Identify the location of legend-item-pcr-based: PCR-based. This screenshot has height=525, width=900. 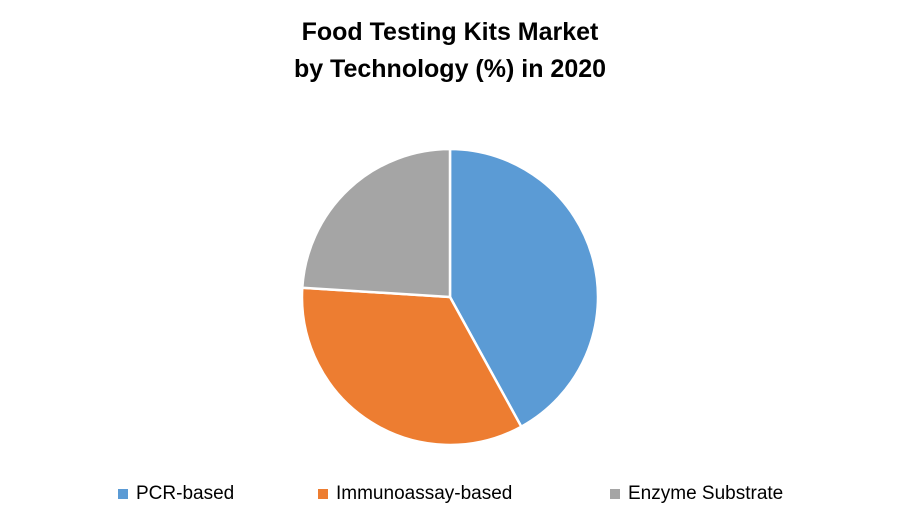
(176, 494).